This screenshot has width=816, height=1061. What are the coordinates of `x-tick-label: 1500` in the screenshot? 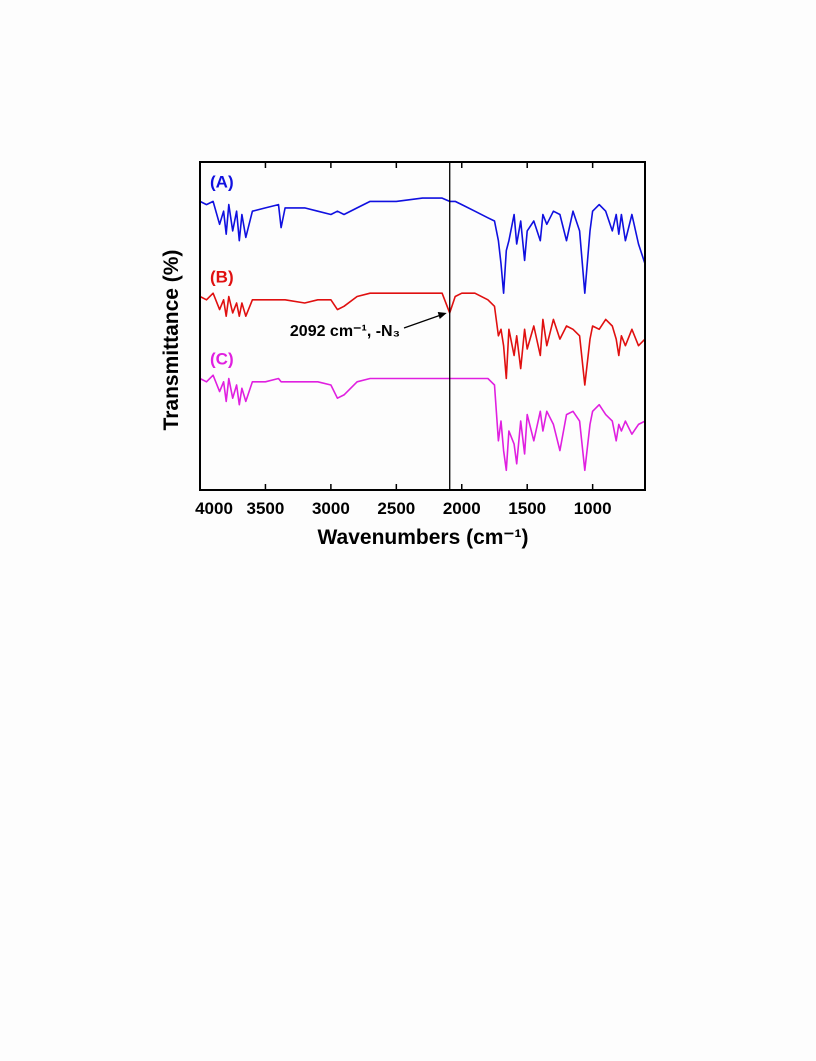 It's located at (527, 508).